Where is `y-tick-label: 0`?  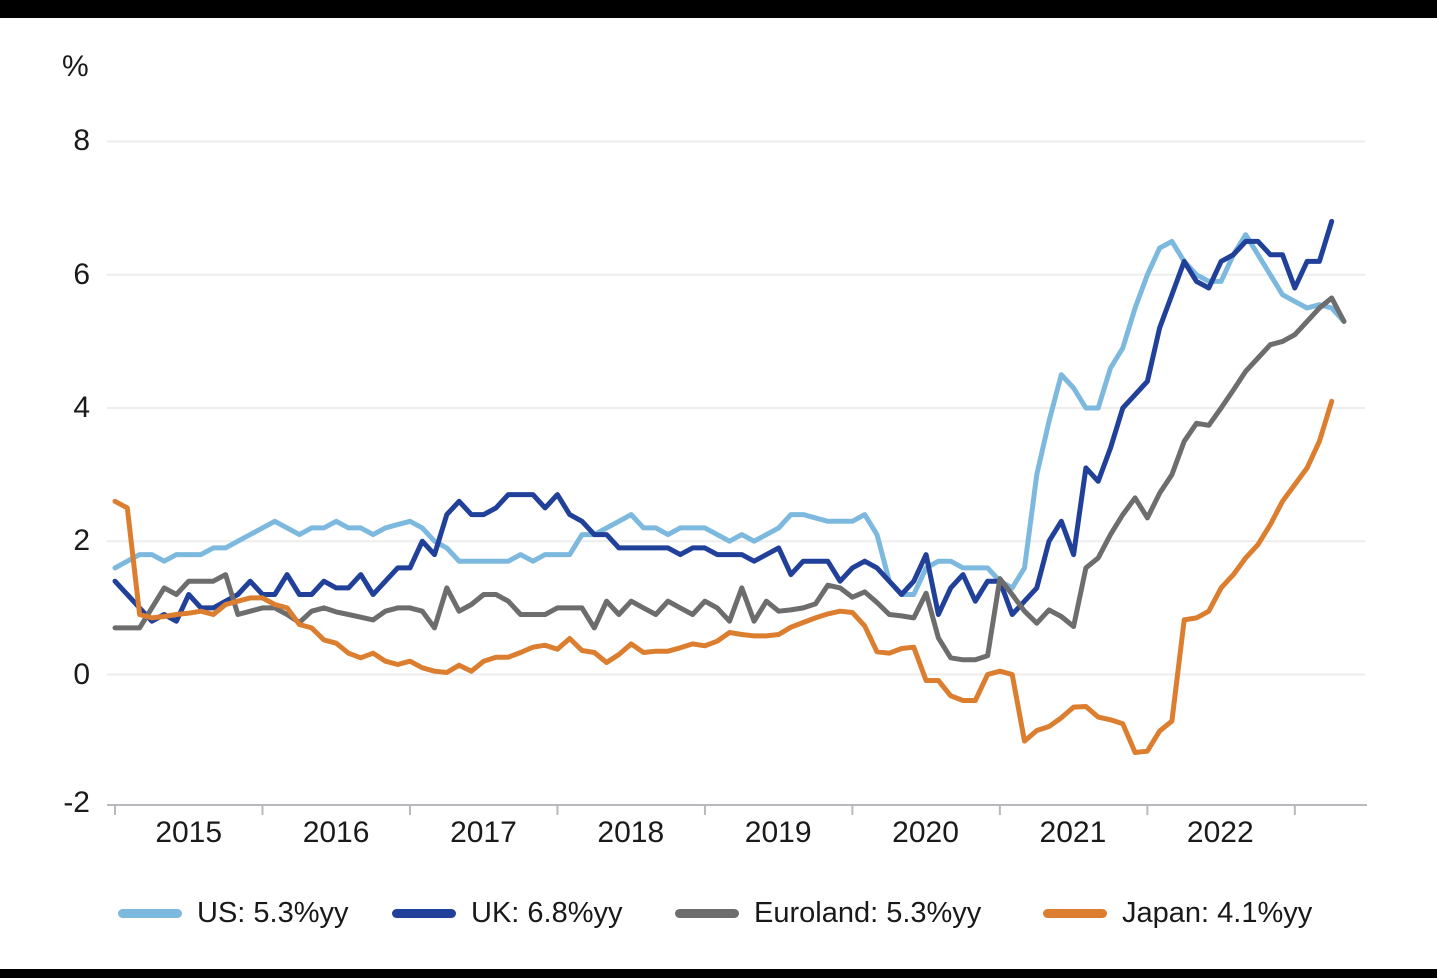 y-tick-label: 0 is located at coordinates (81, 674).